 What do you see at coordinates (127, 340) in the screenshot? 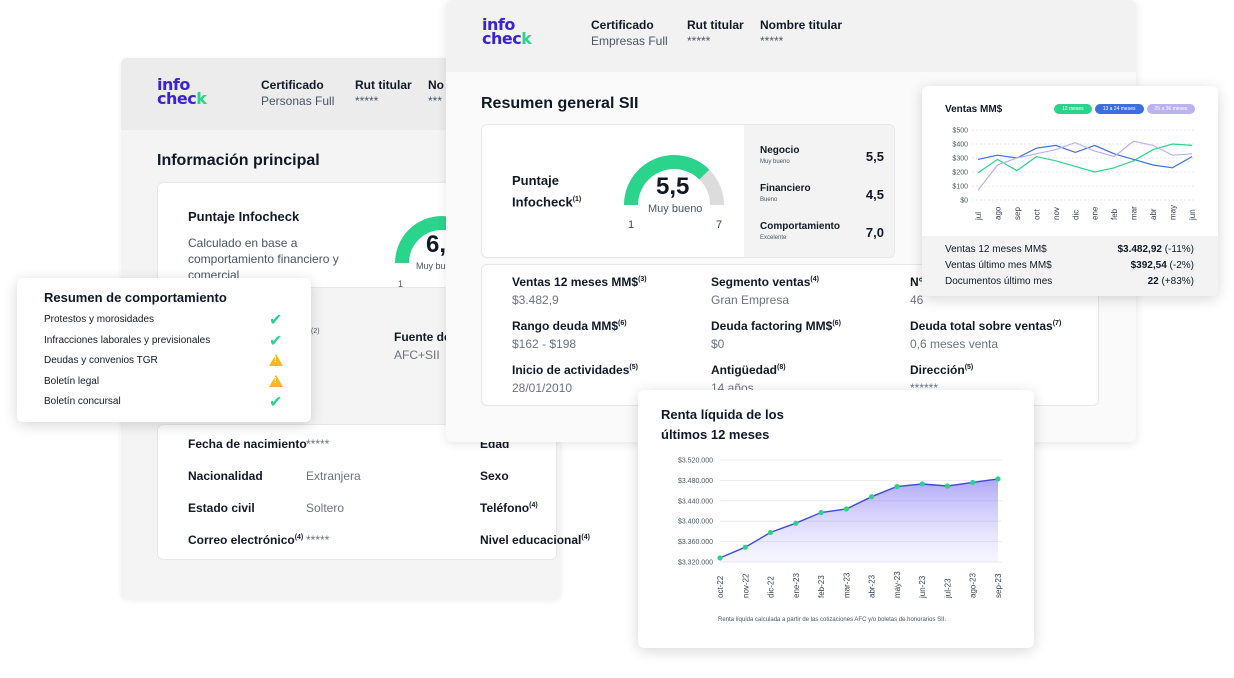
I see `behavior-item-label: Infracciones laborales y previsionales` at bounding box center [127, 340].